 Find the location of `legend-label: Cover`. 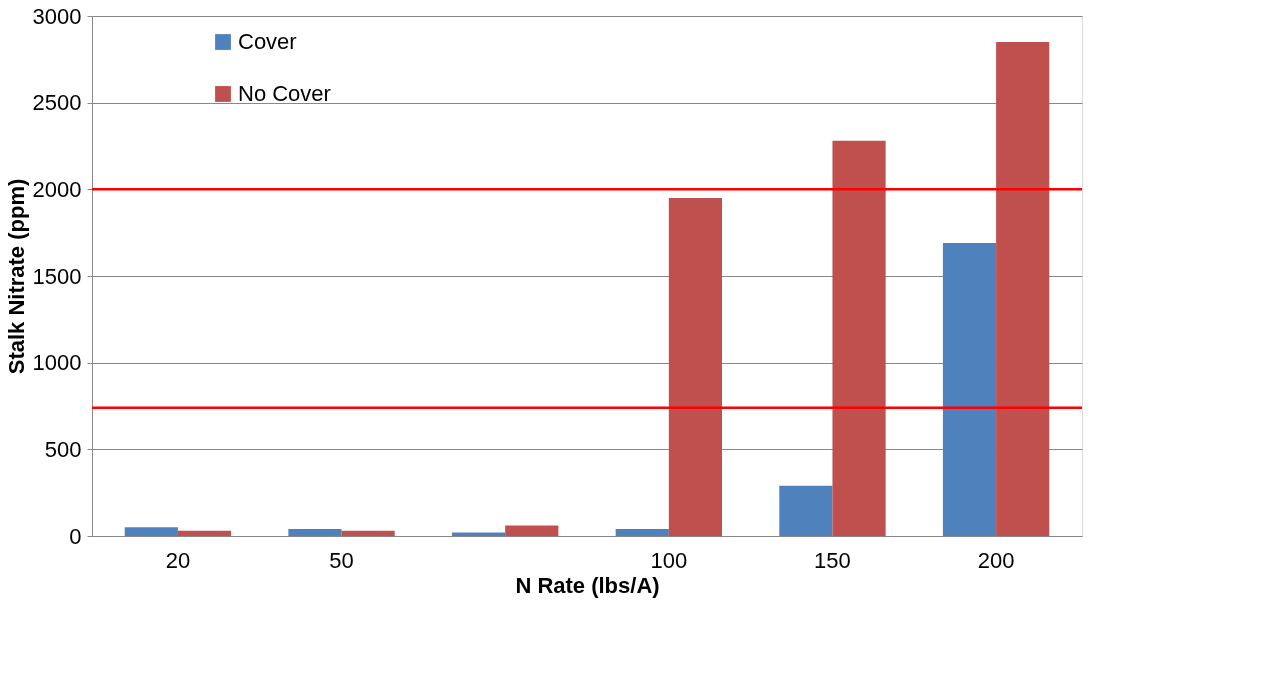

legend-label: Cover is located at coordinates (267, 41).